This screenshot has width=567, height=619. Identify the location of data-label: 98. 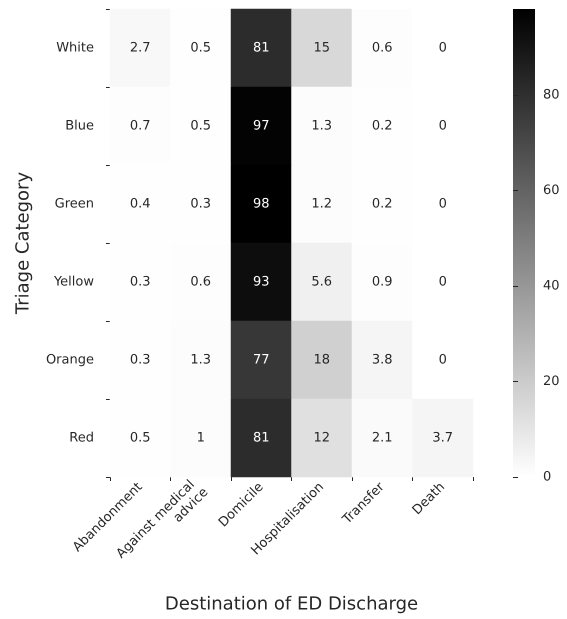
(261, 204).